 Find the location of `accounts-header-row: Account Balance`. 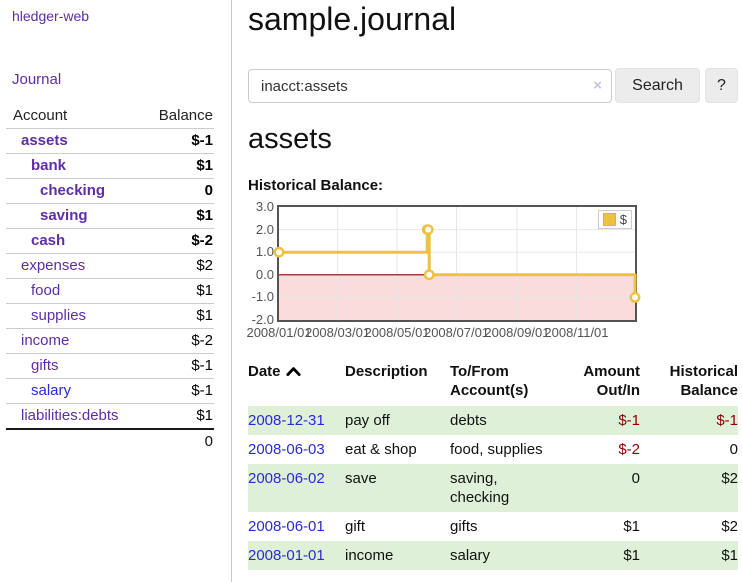

accounts-header-row: Account Balance is located at coordinates (110, 116).